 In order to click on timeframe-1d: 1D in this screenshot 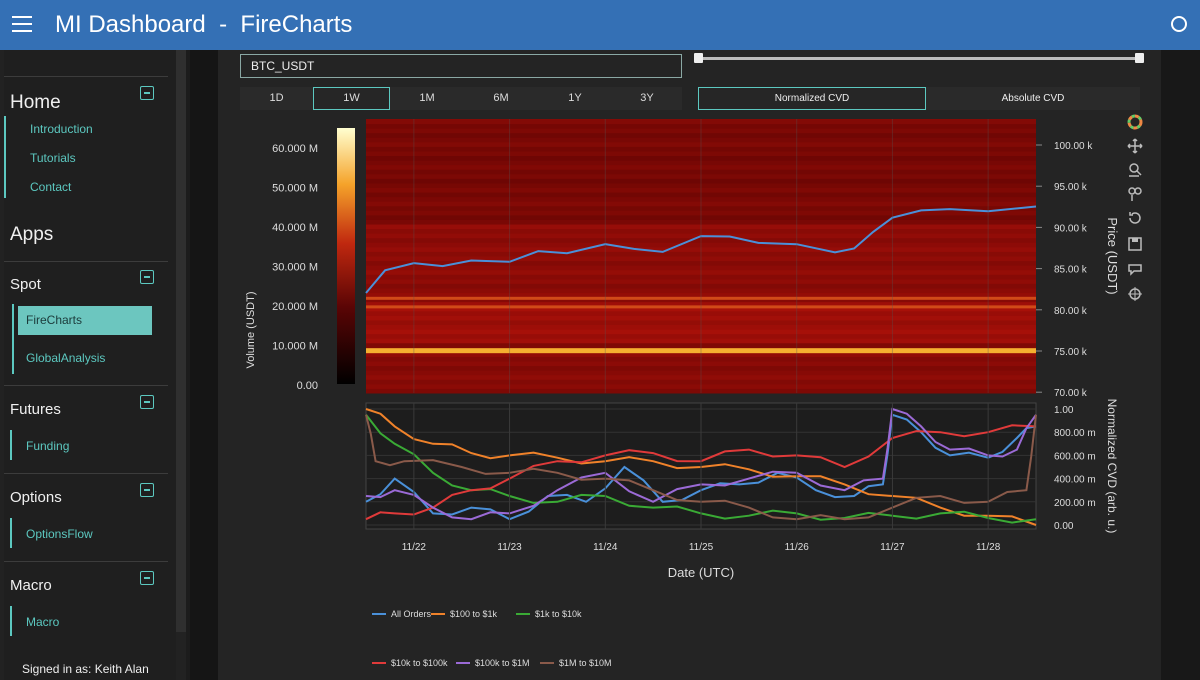, I will do `click(276, 98)`.